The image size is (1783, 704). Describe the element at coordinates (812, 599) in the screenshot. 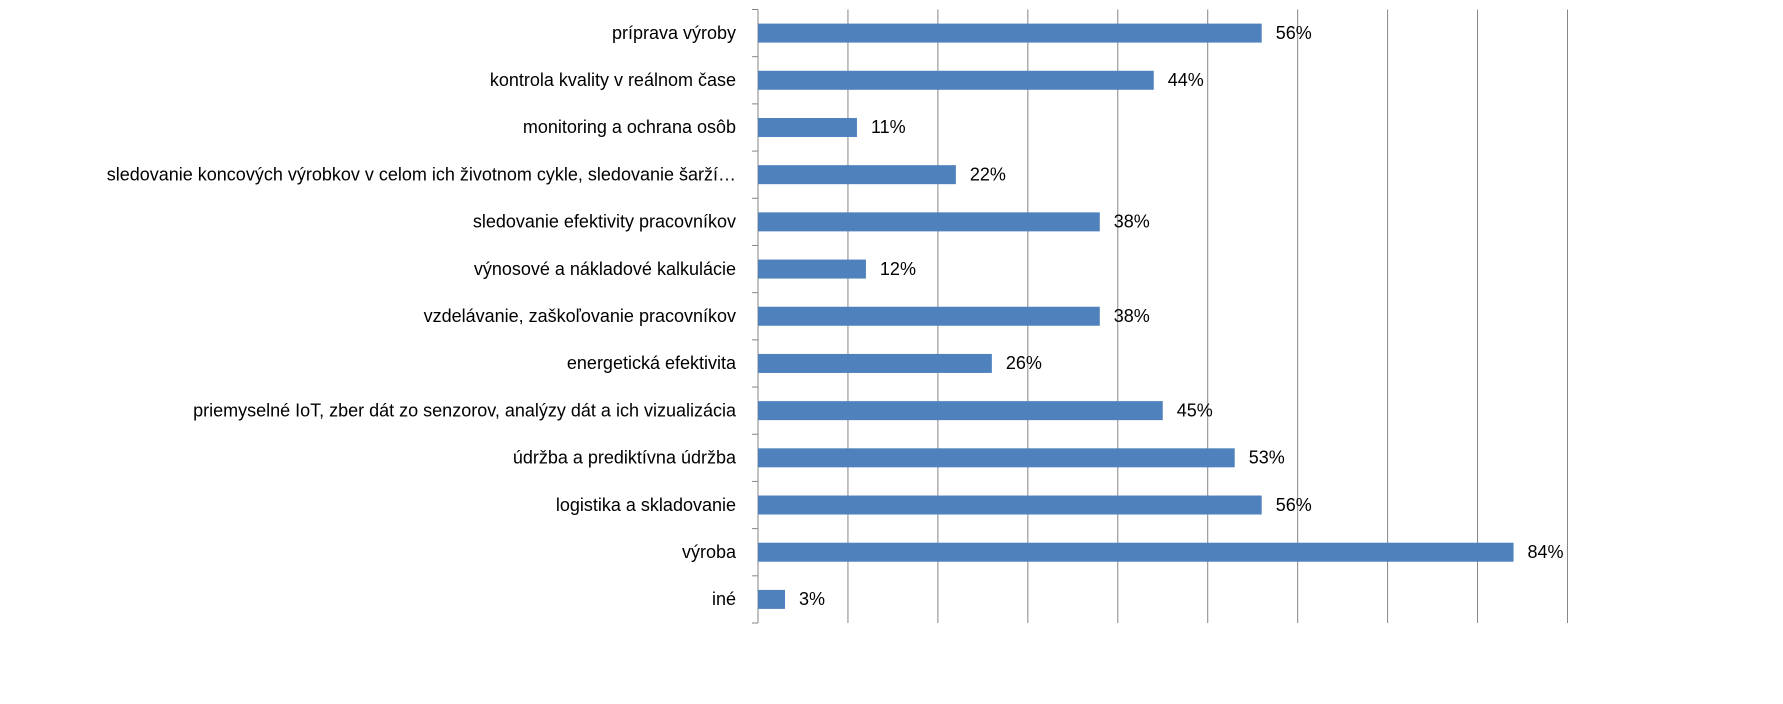

I see `value-label: 3%` at that location.